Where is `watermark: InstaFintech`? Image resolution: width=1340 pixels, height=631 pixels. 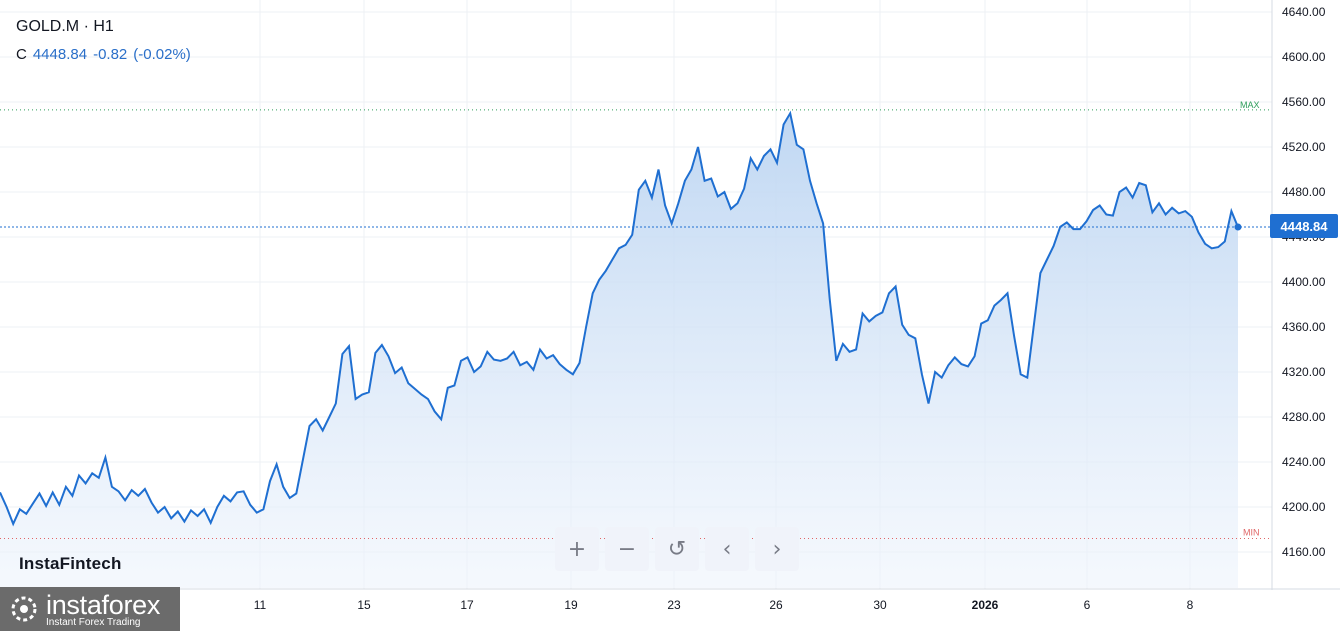
watermark: InstaFintech is located at coordinates (70, 563).